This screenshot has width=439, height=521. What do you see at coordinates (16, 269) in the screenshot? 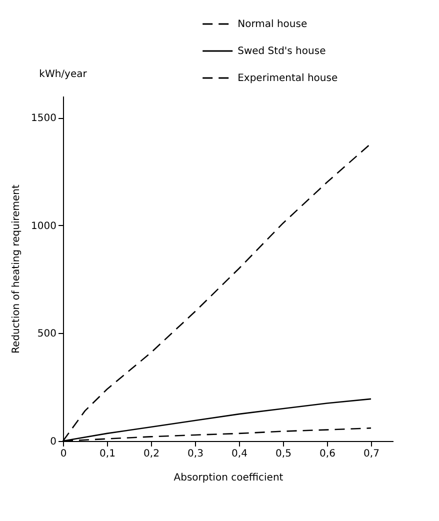
I see `y-axis-title: Reduction of heating requirement` at bounding box center [16, 269].